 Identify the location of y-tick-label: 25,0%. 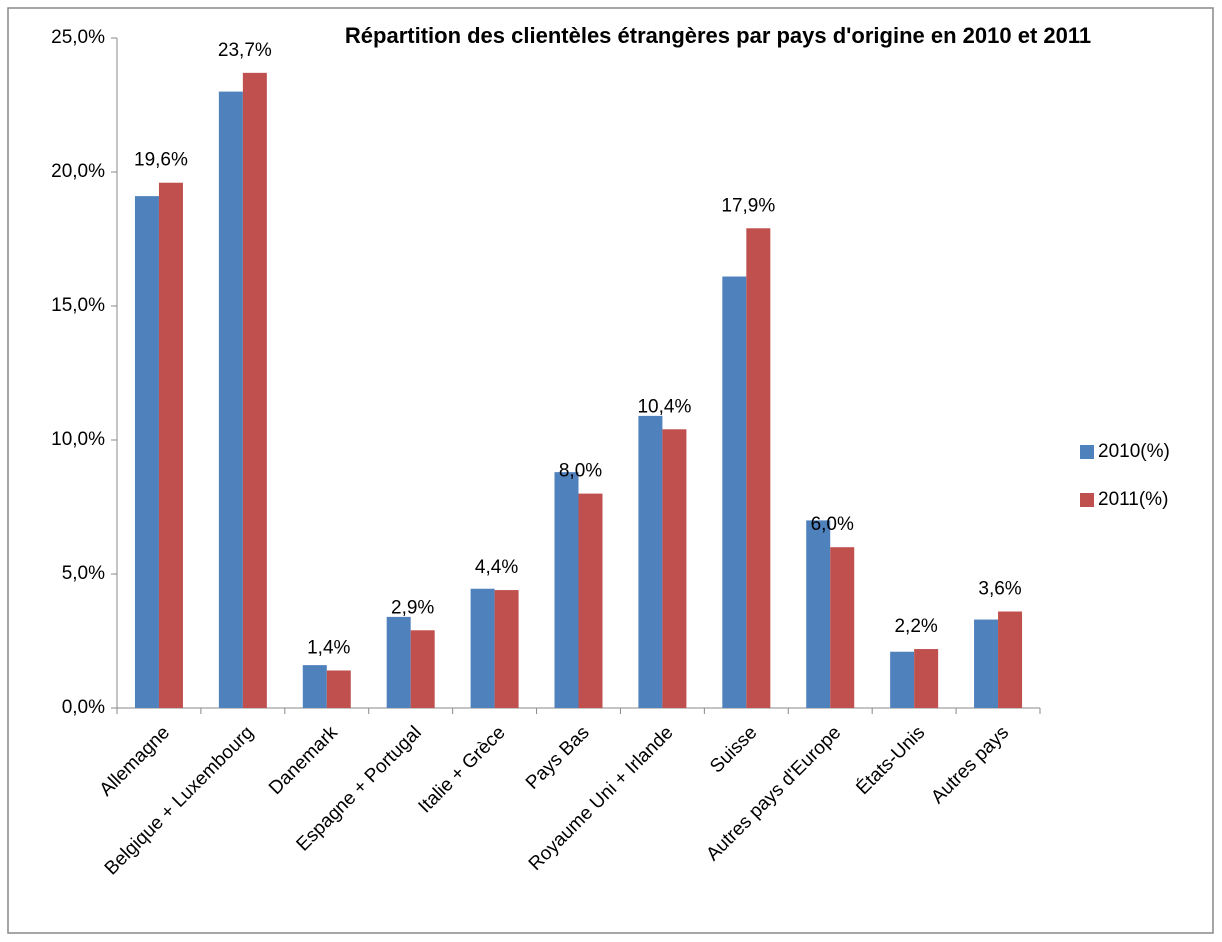
(78, 37).